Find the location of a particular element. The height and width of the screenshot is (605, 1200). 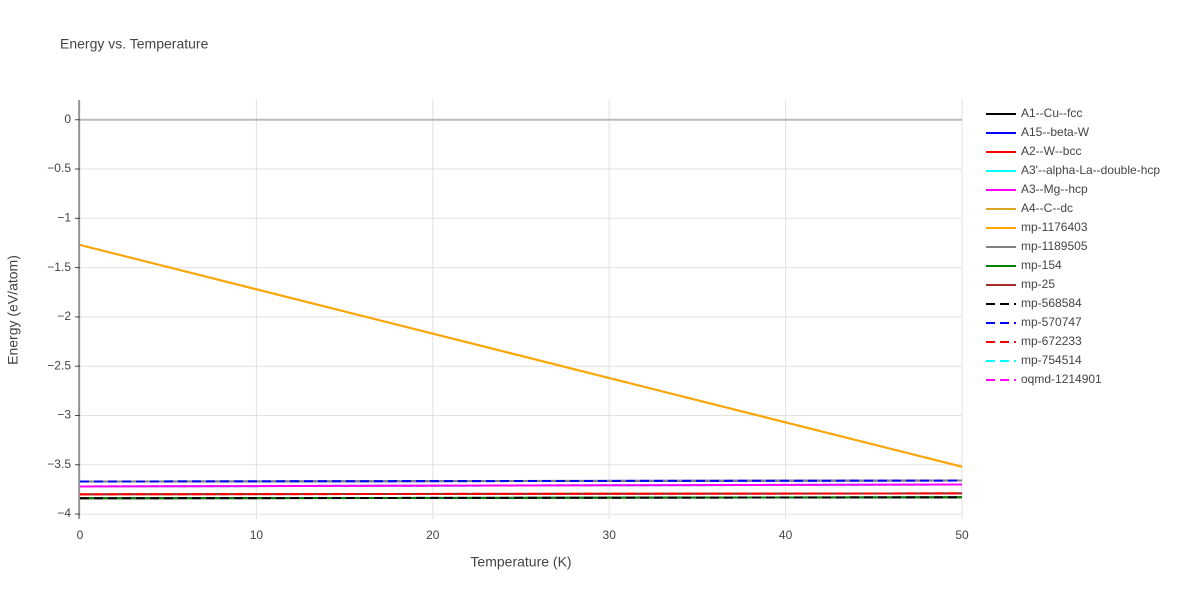

y-tick-label: −2.5 is located at coordinates (59, 365).